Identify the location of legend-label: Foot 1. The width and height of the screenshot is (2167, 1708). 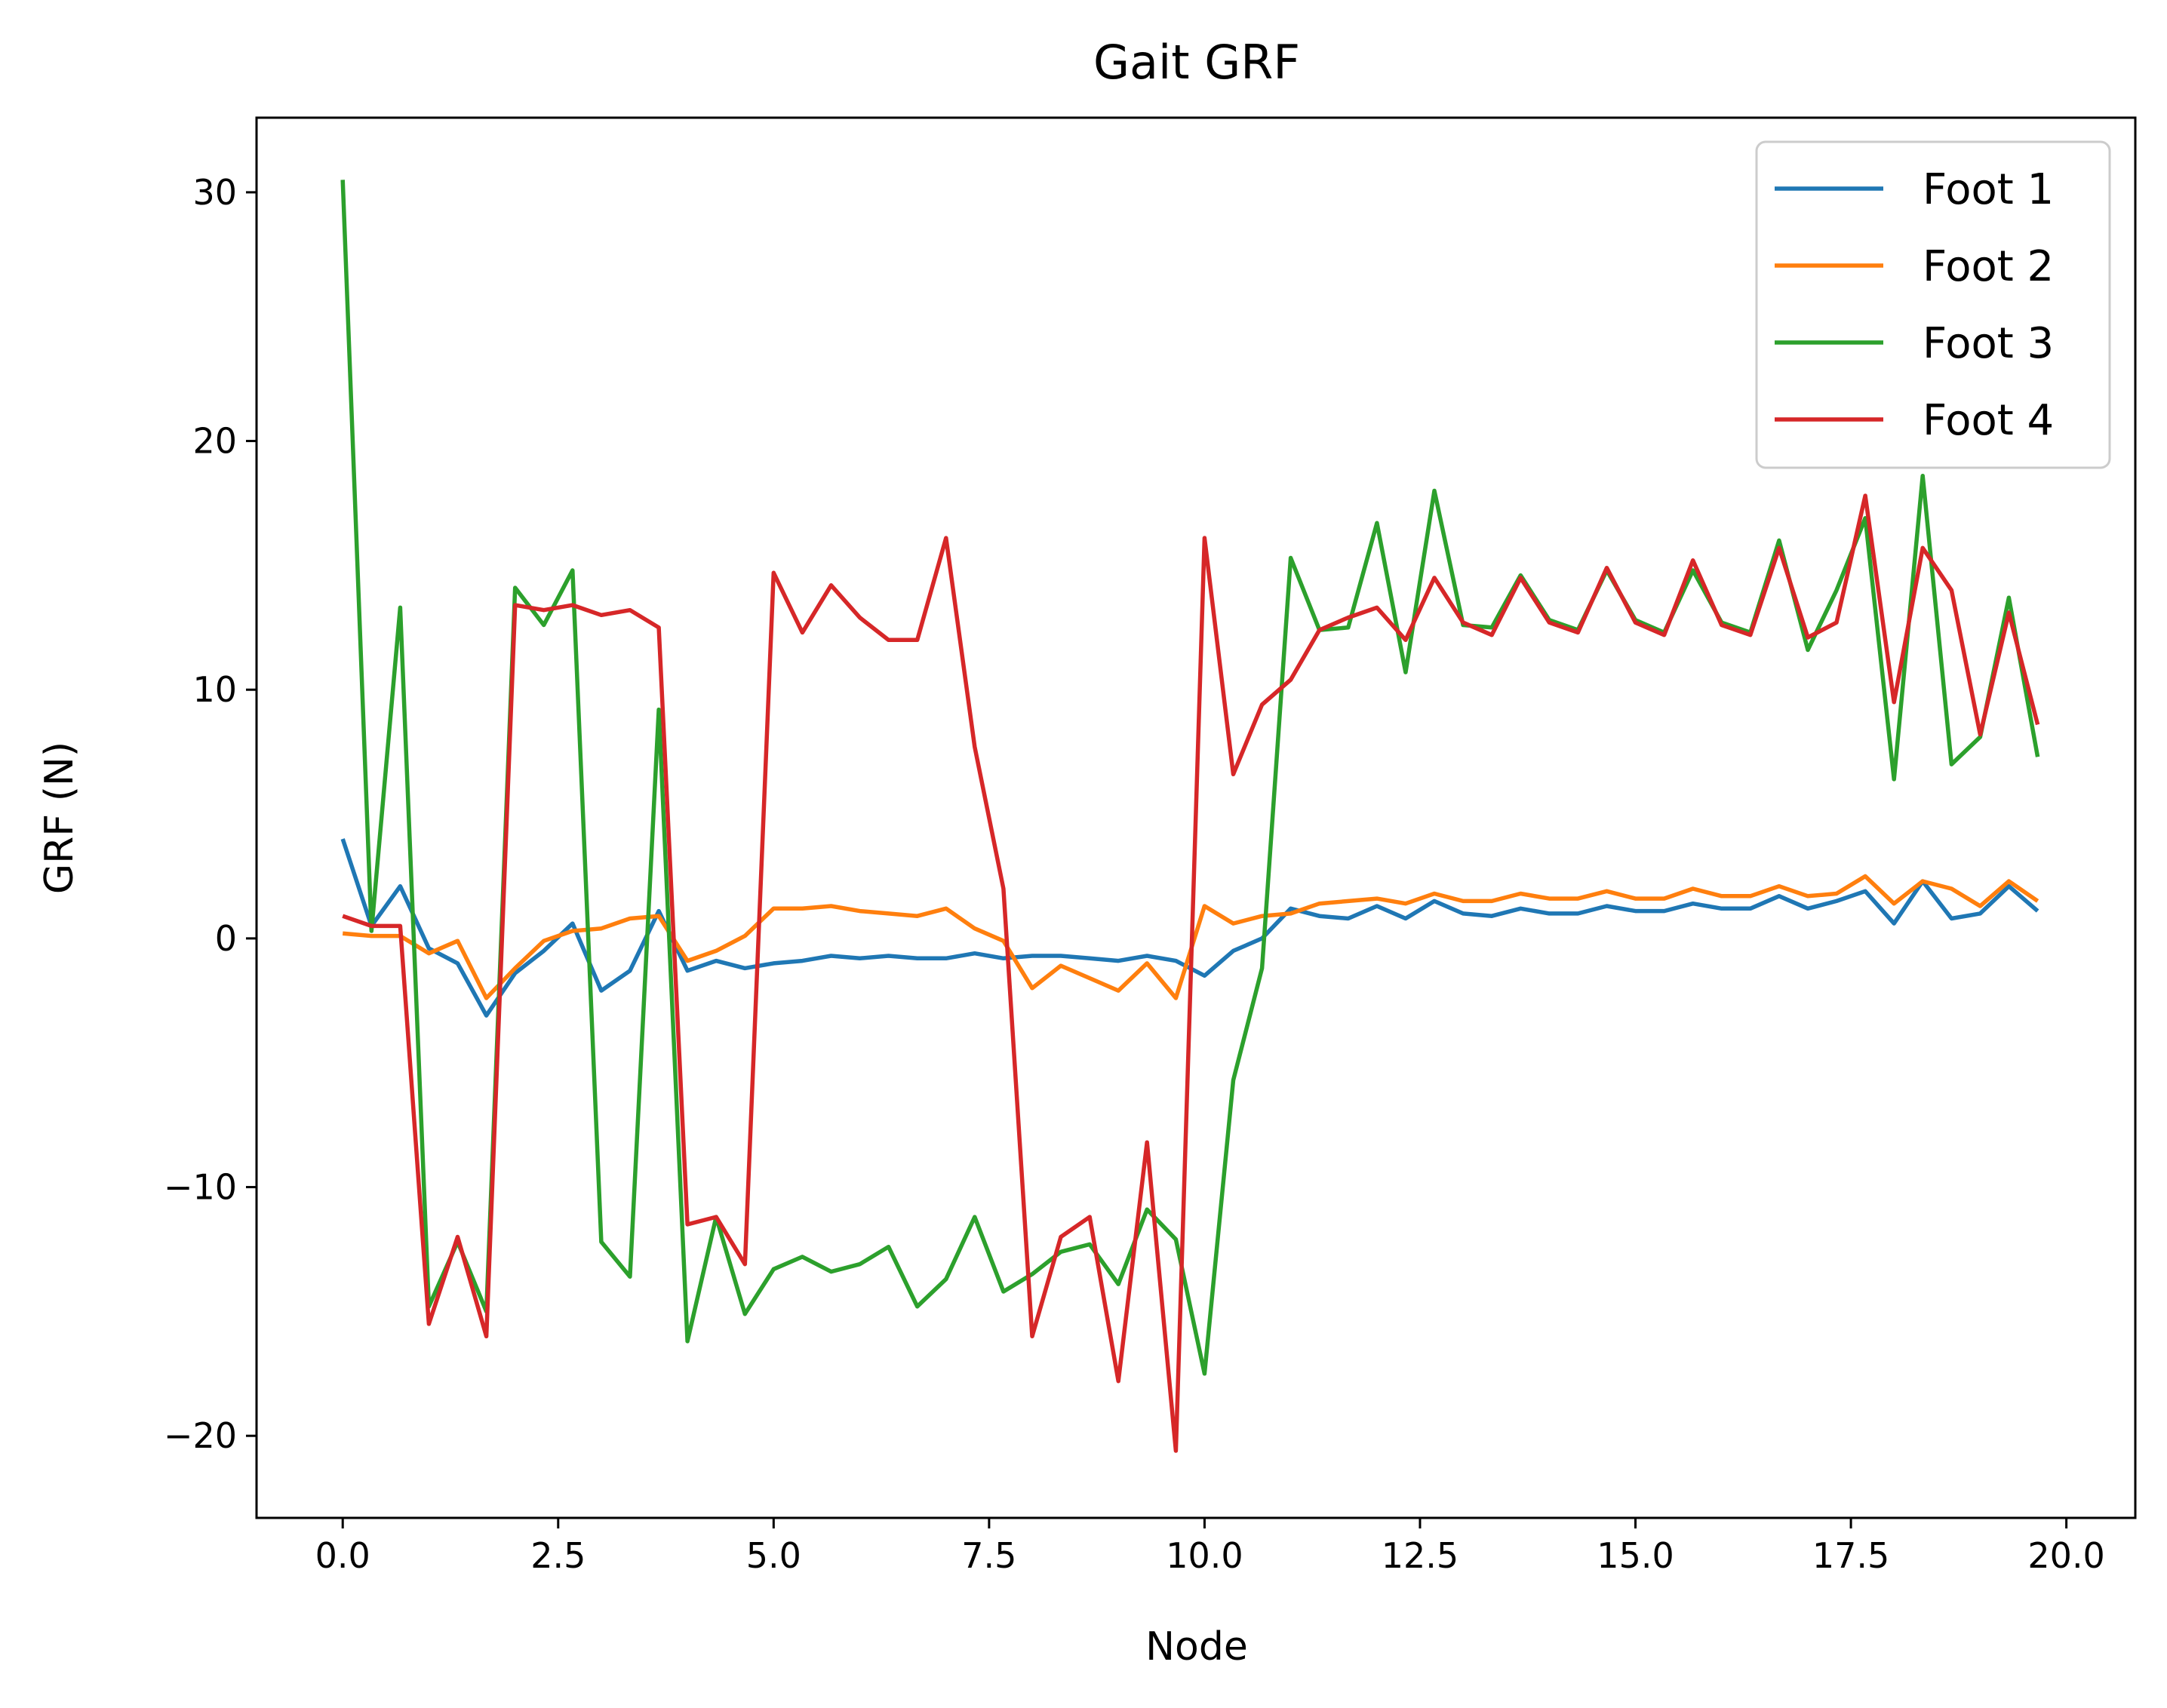
(1989, 189).